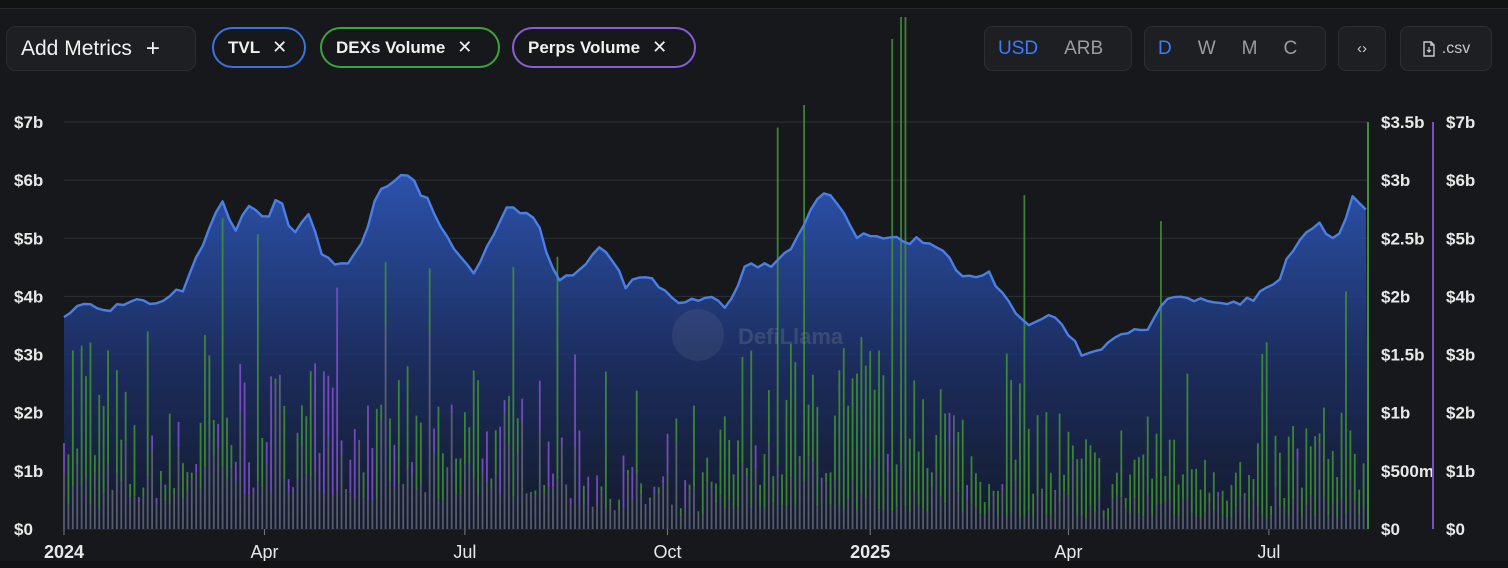  What do you see at coordinates (604, 47) in the screenshot?
I see `metric-chip-perps-volume: Perps Volume ✕` at bounding box center [604, 47].